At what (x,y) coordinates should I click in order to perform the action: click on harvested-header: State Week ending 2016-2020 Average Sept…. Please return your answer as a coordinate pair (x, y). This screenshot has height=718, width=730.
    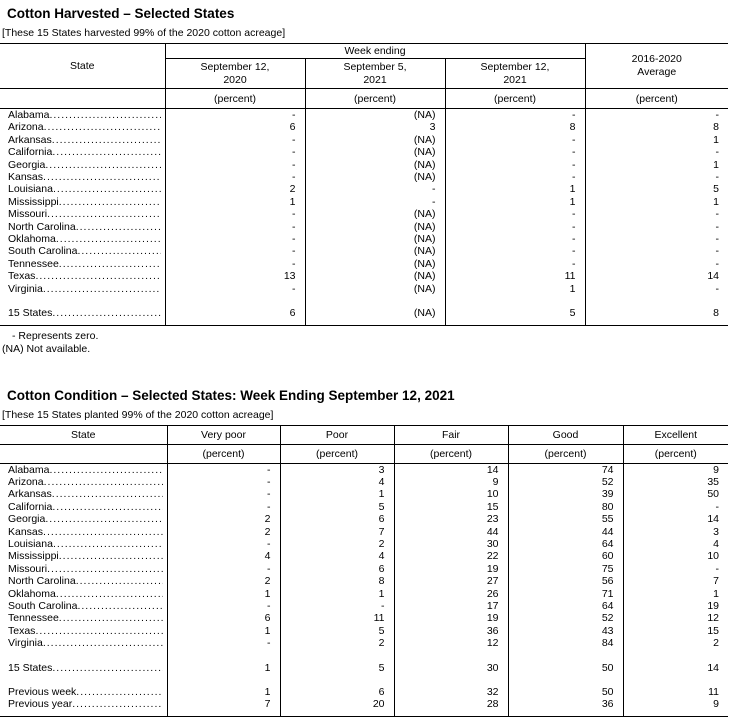
    Looking at the image, I should click on (364, 76).